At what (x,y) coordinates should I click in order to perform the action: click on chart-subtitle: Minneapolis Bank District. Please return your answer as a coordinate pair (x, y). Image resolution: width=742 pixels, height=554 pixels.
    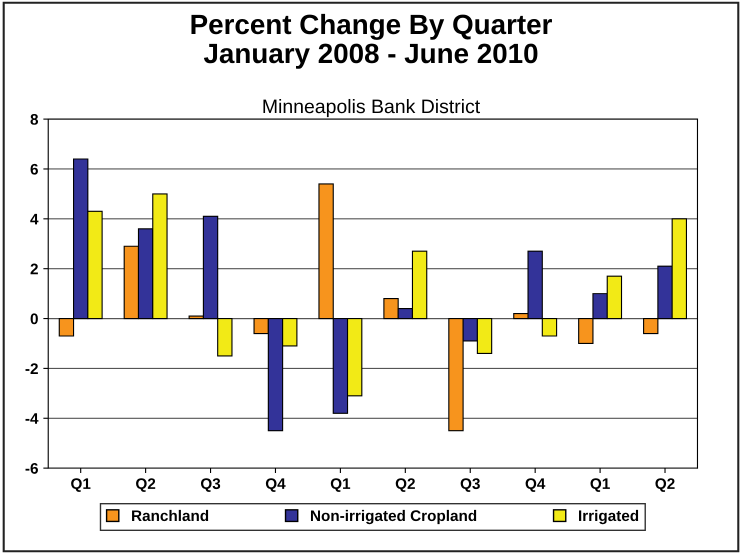
    Looking at the image, I should click on (371, 108).